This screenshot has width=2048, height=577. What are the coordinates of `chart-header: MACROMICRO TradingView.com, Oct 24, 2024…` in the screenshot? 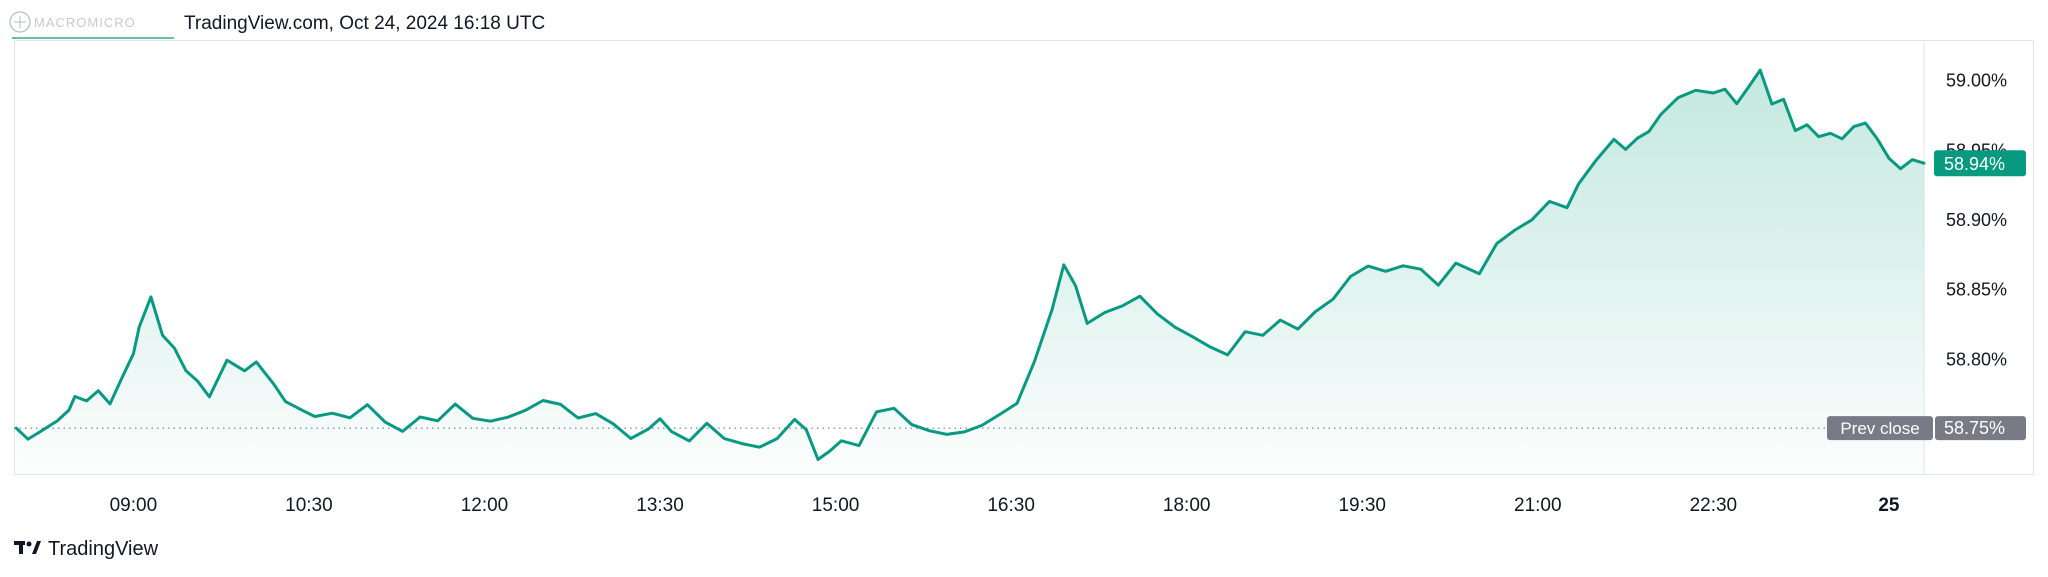 It's located at (276, 24).